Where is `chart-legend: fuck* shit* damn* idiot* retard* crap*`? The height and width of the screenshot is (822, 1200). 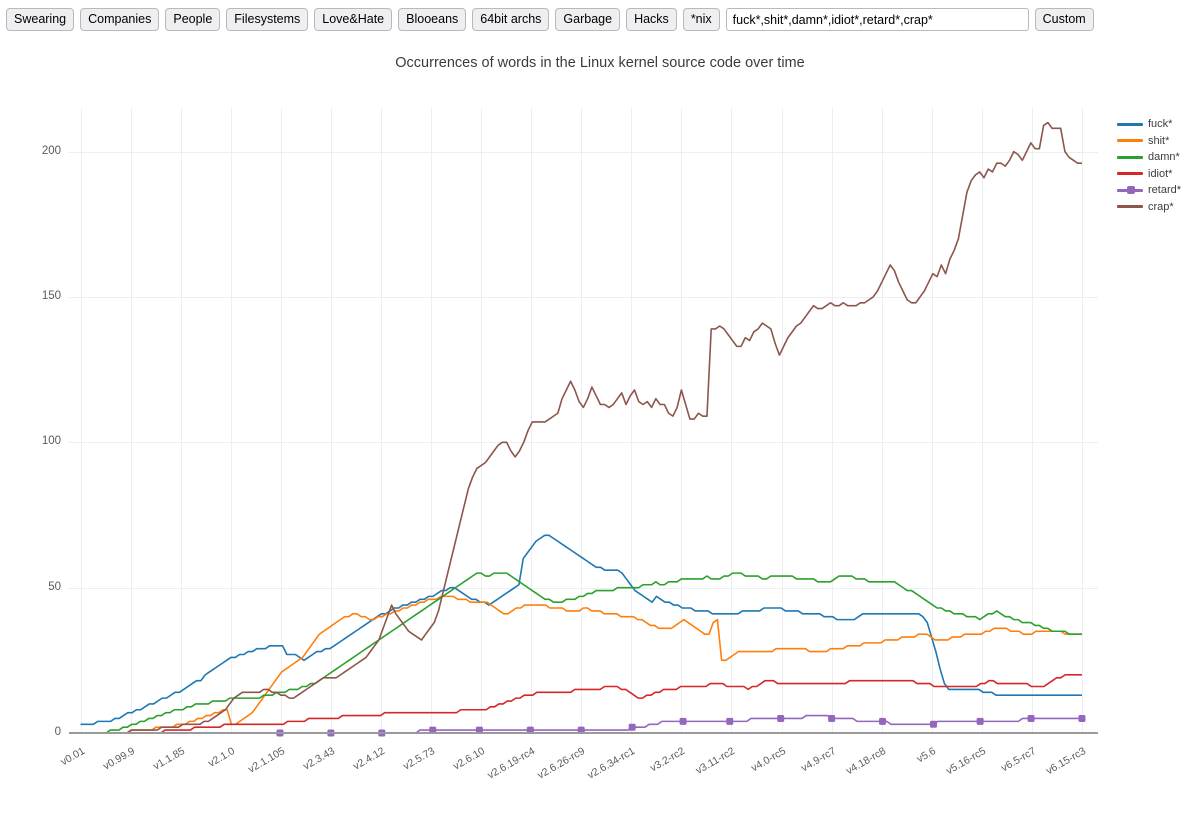
chart-legend: fuck* shit* damn* idiot* retard* crap* is located at coordinates (1158, 165).